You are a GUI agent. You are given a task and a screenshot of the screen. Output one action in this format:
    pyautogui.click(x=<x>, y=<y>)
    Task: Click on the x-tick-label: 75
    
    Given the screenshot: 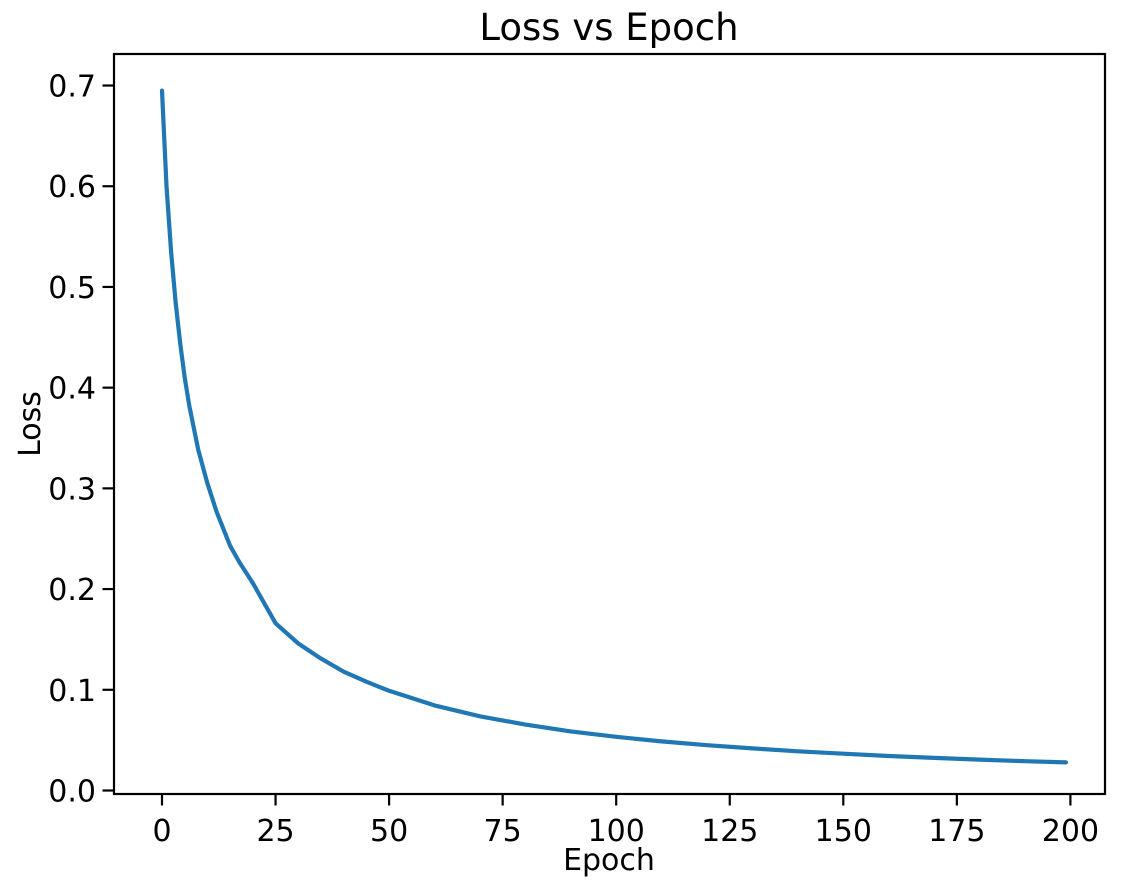 What is the action you would take?
    pyautogui.click(x=503, y=831)
    